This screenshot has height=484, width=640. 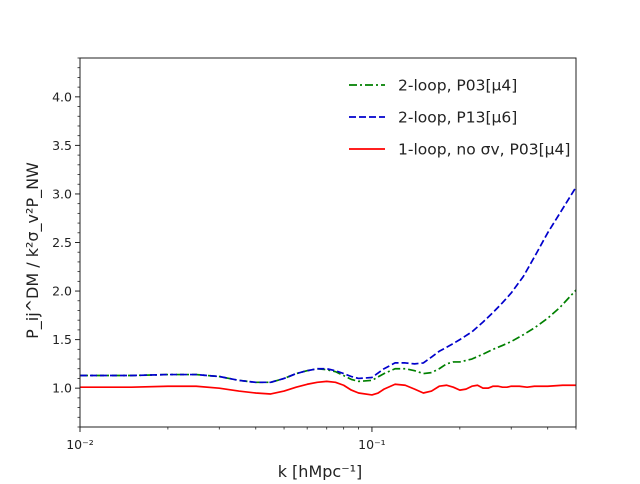 What do you see at coordinates (33, 250) in the screenshot?
I see `y-axis-label: P_ij^DM / k²σ_v²P_NW` at bounding box center [33, 250].